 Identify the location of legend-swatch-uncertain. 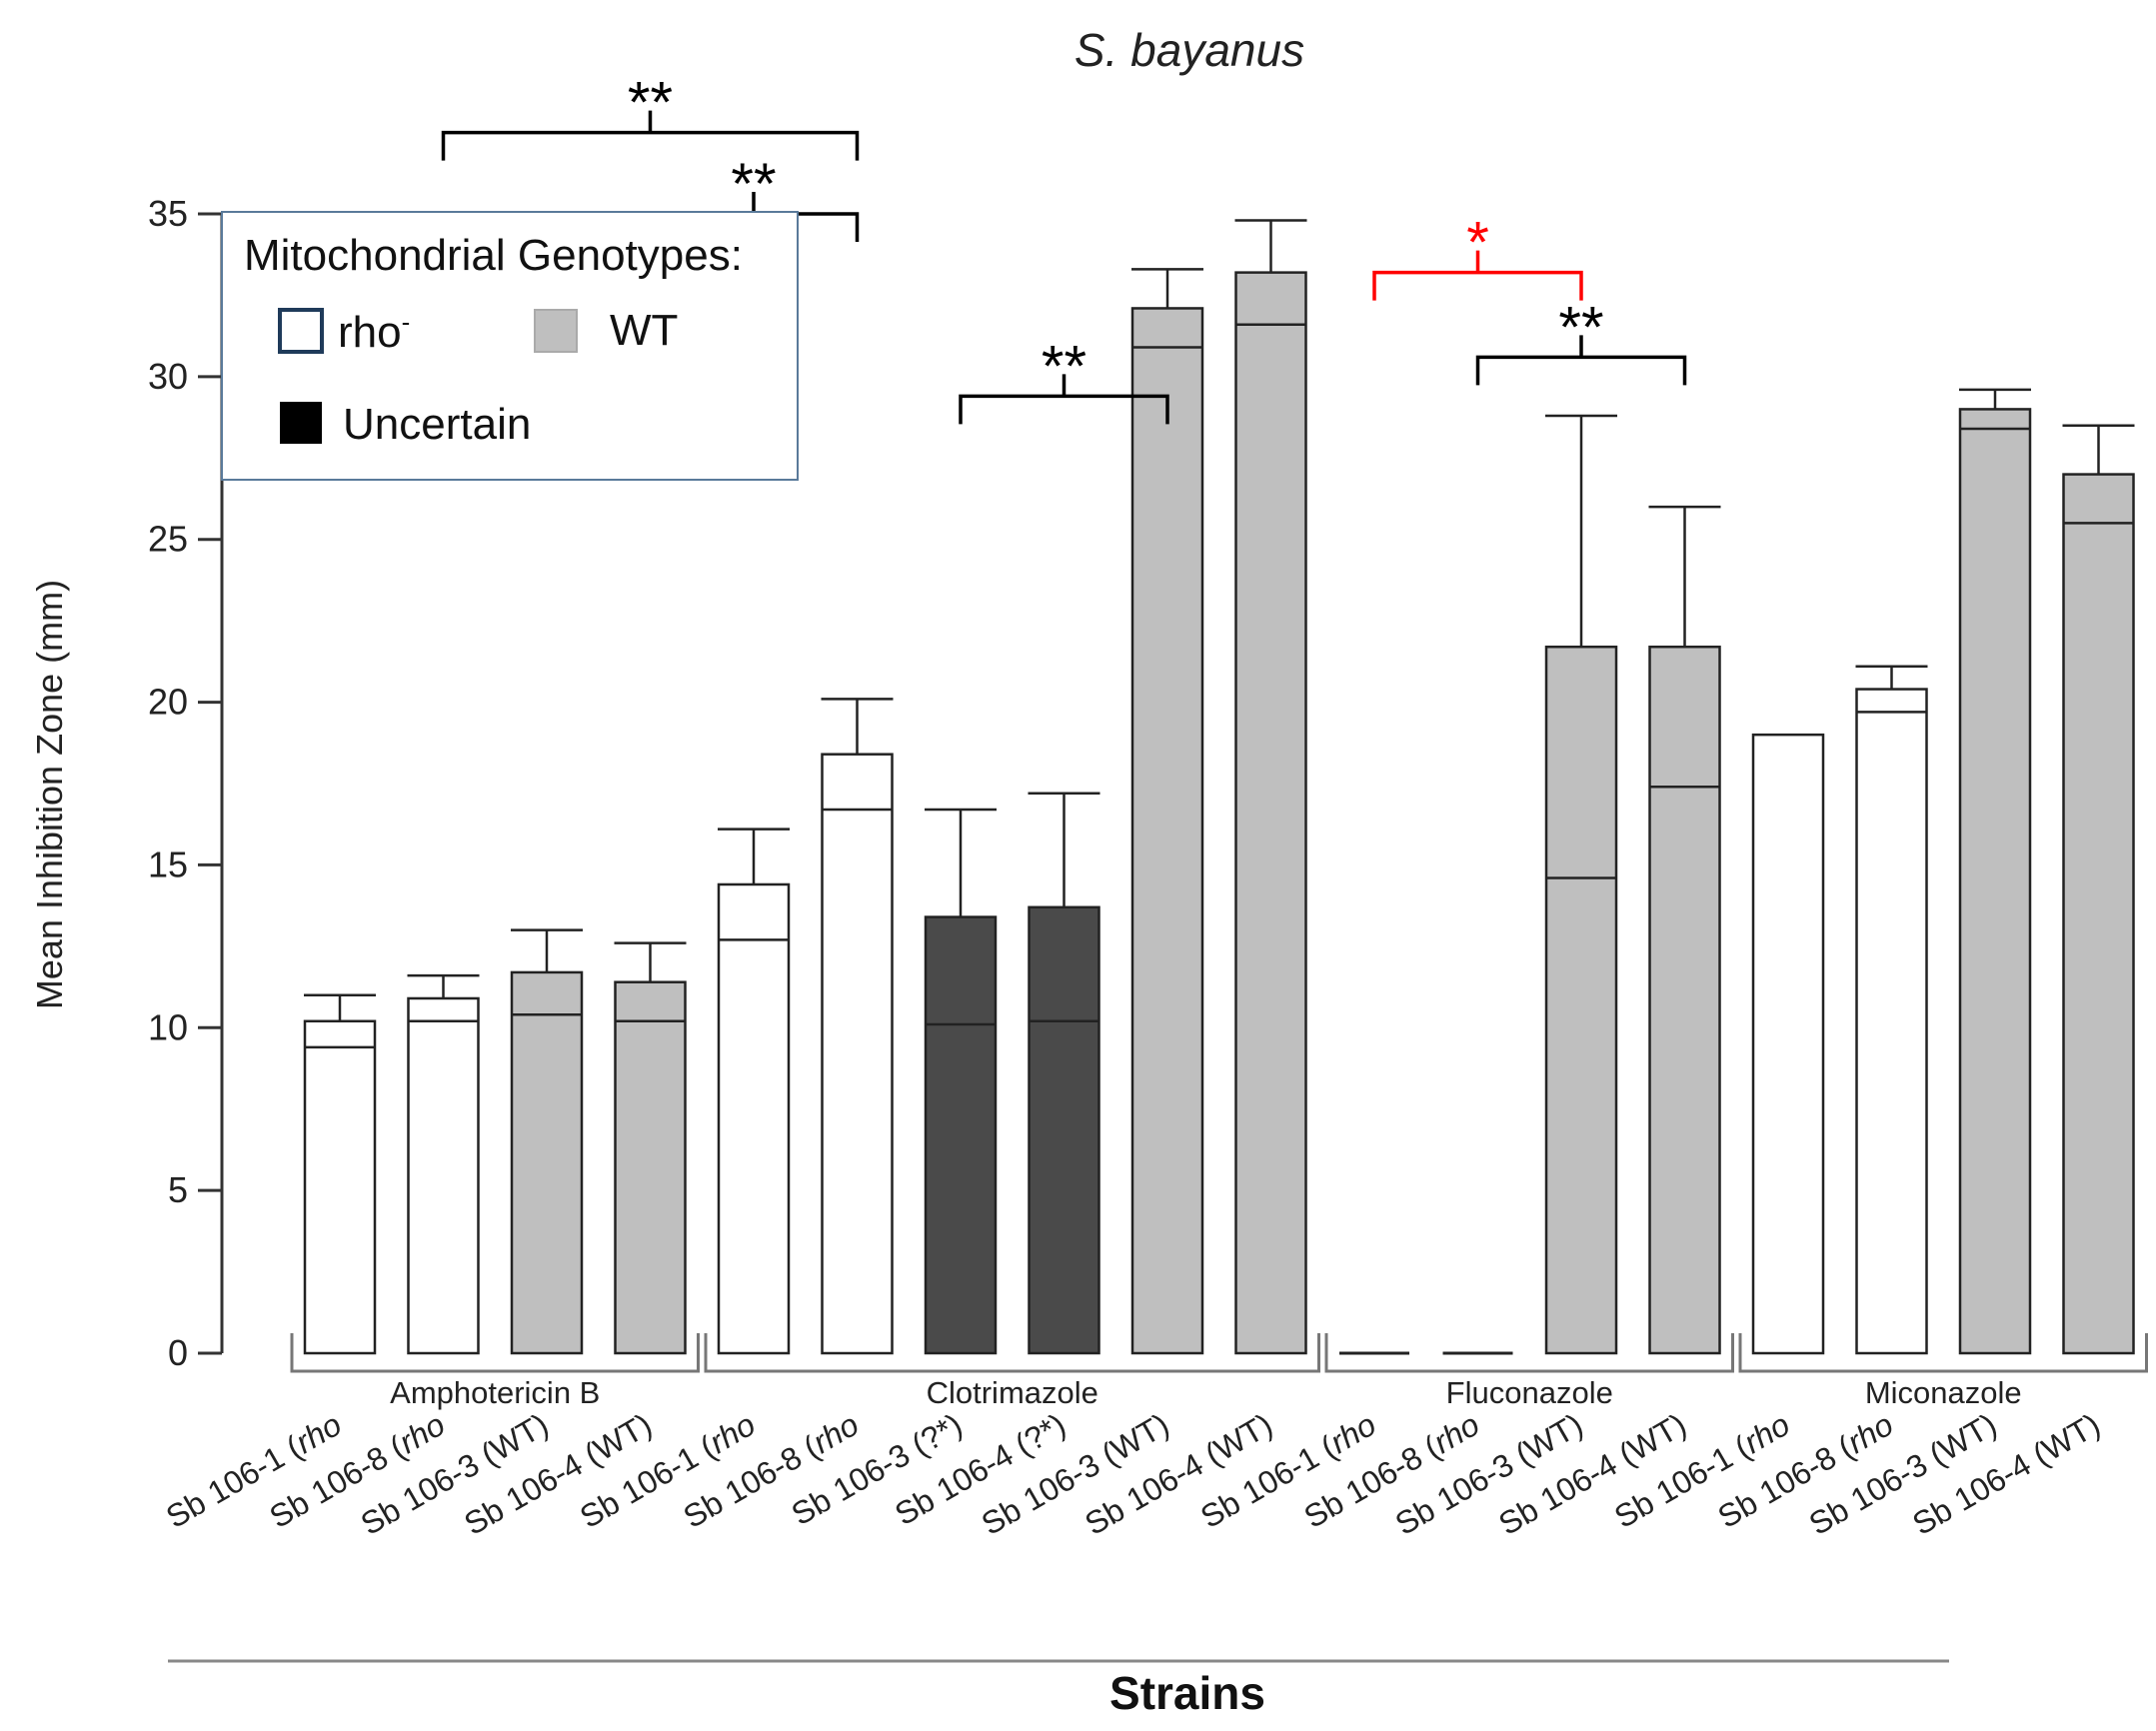
(301, 423).